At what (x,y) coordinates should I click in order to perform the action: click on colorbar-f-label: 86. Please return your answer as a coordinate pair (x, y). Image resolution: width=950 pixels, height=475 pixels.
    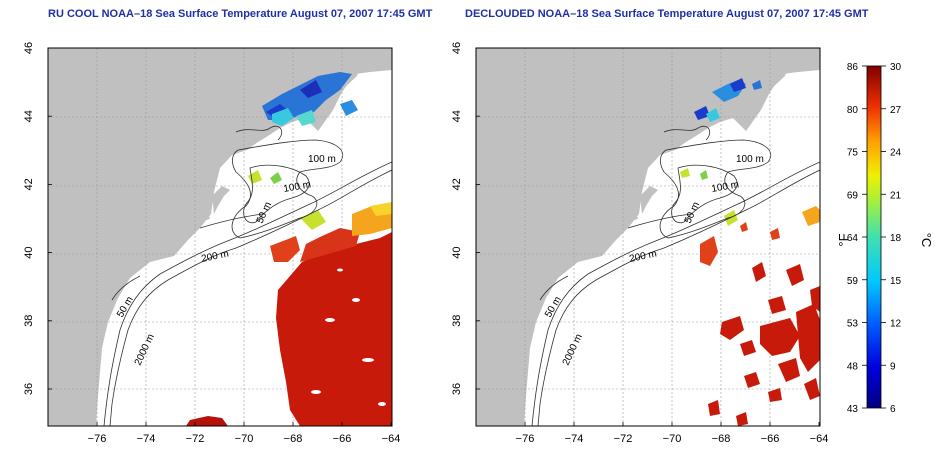
    Looking at the image, I should click on (853, 67).